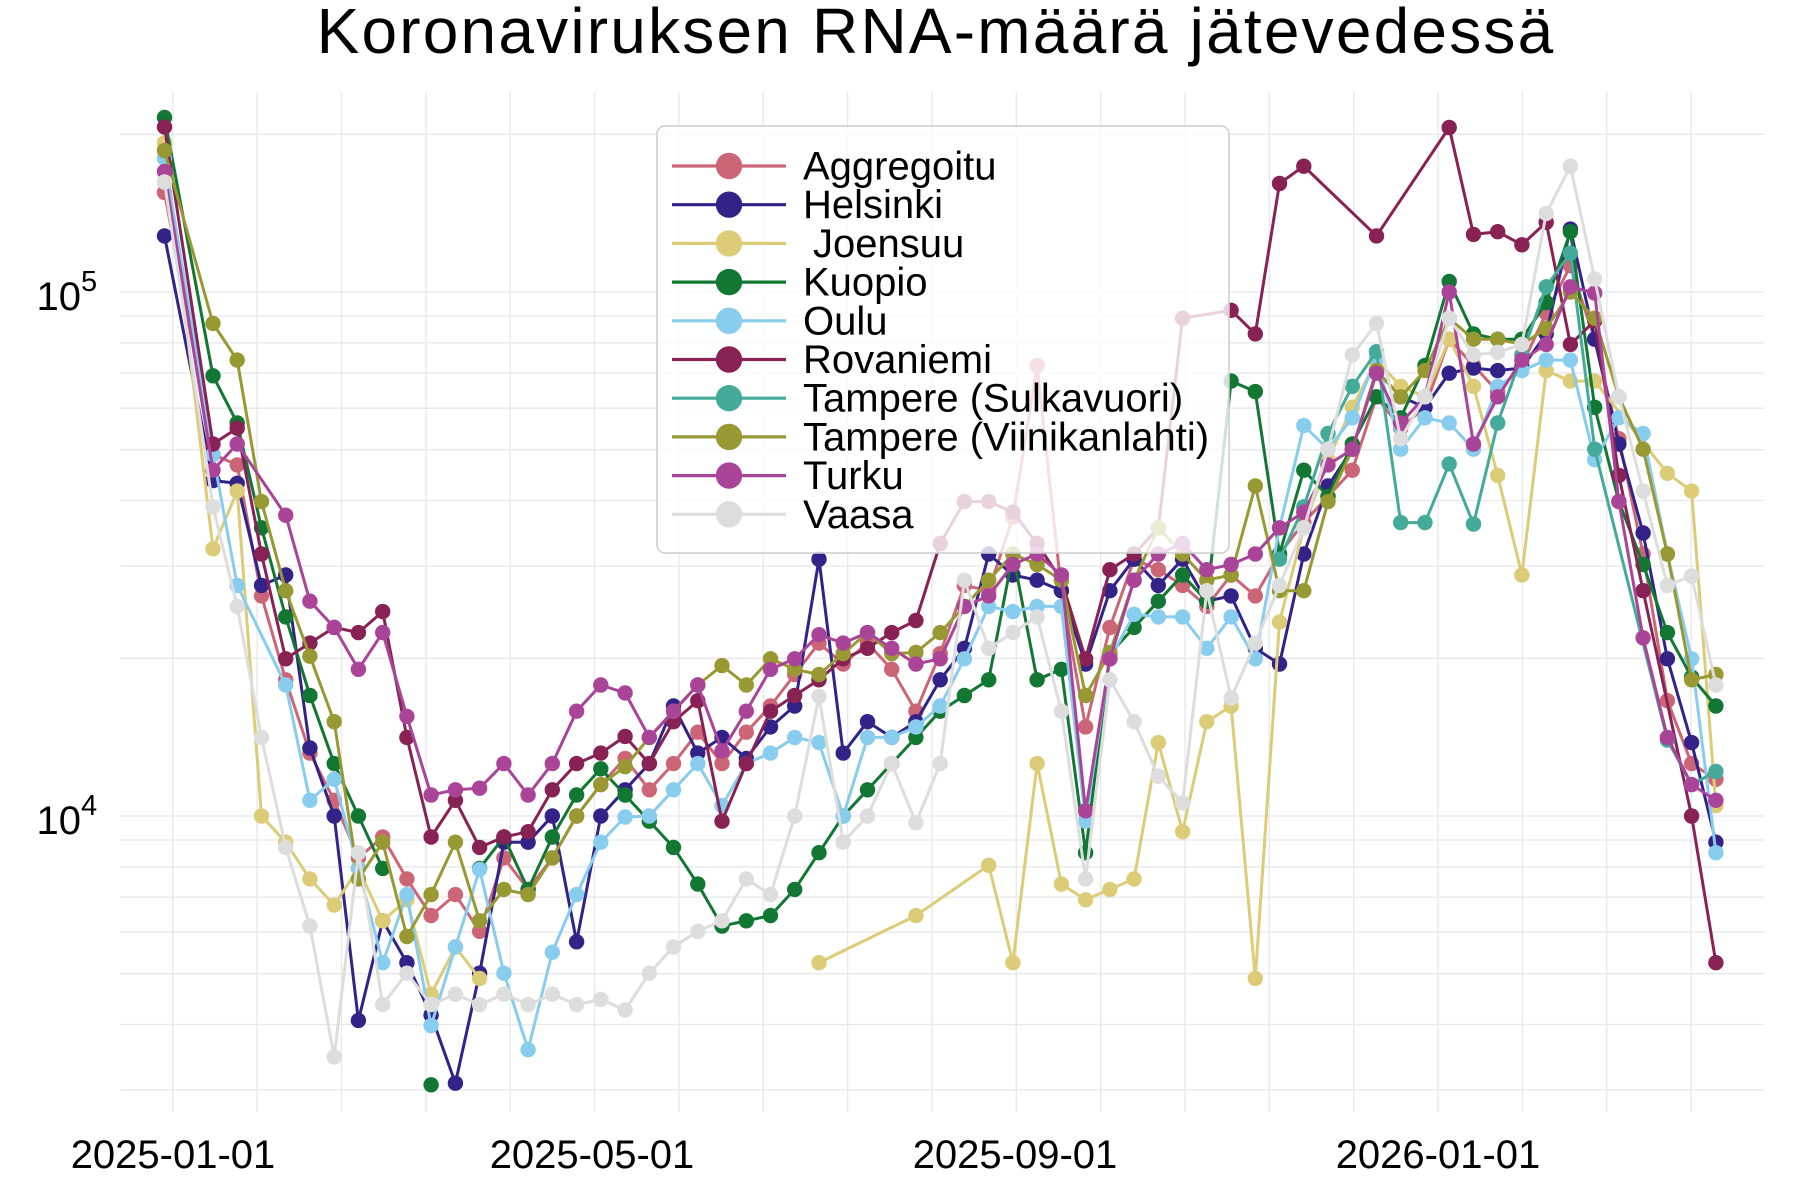 The height and width of the screenshot is (1200, 1800). I want to click on svg-text: Kuopio, so click(865, 283).